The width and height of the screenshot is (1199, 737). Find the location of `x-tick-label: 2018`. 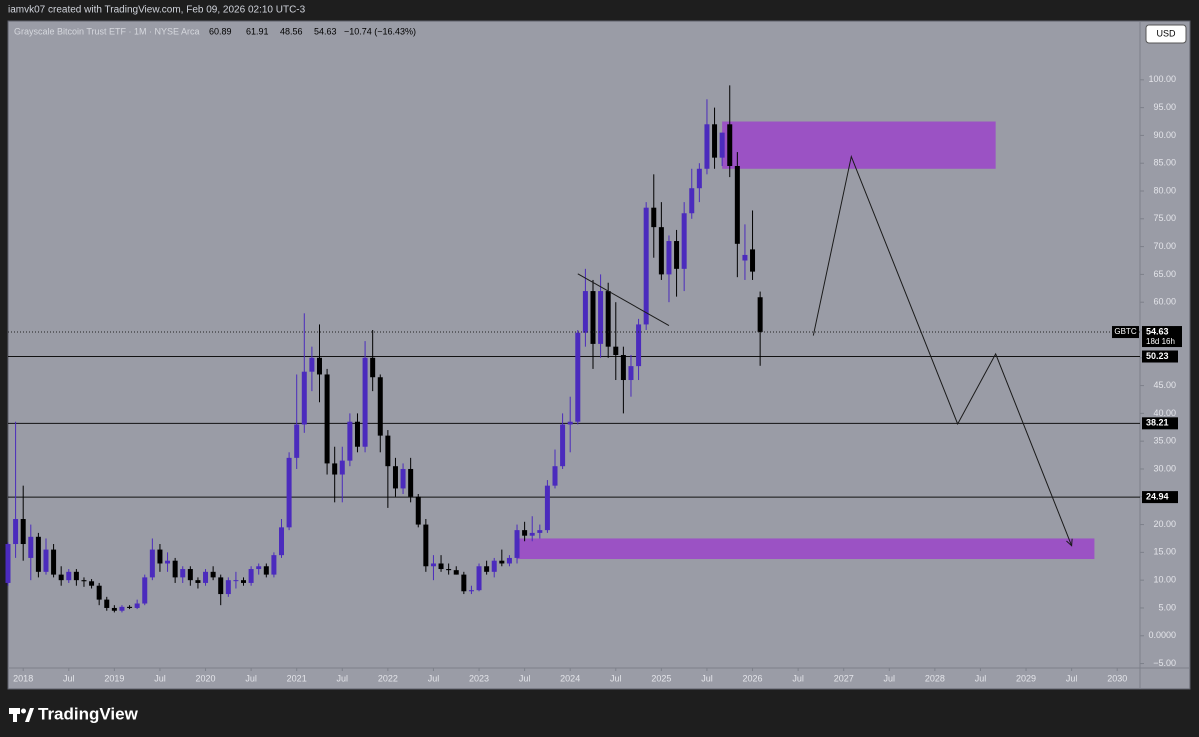

x-tick-label: 2018 is located at coordinates (23, 678).